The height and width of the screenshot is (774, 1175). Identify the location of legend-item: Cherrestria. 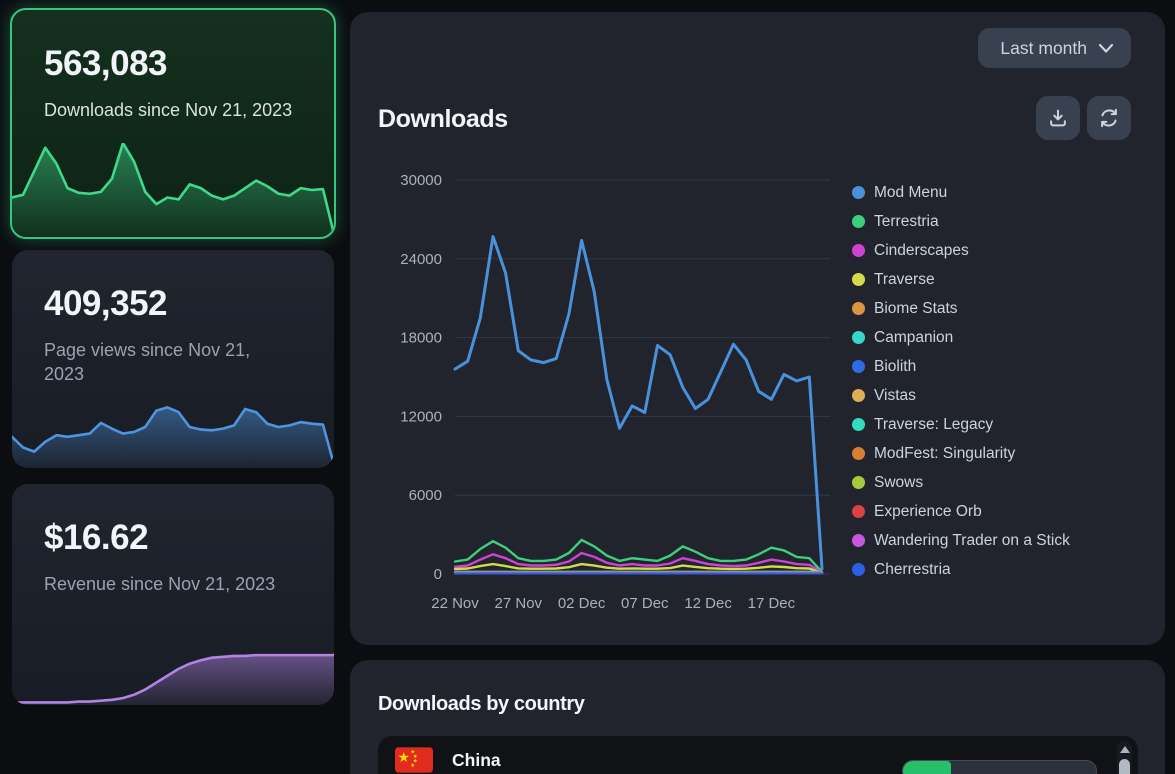
(961, 569).